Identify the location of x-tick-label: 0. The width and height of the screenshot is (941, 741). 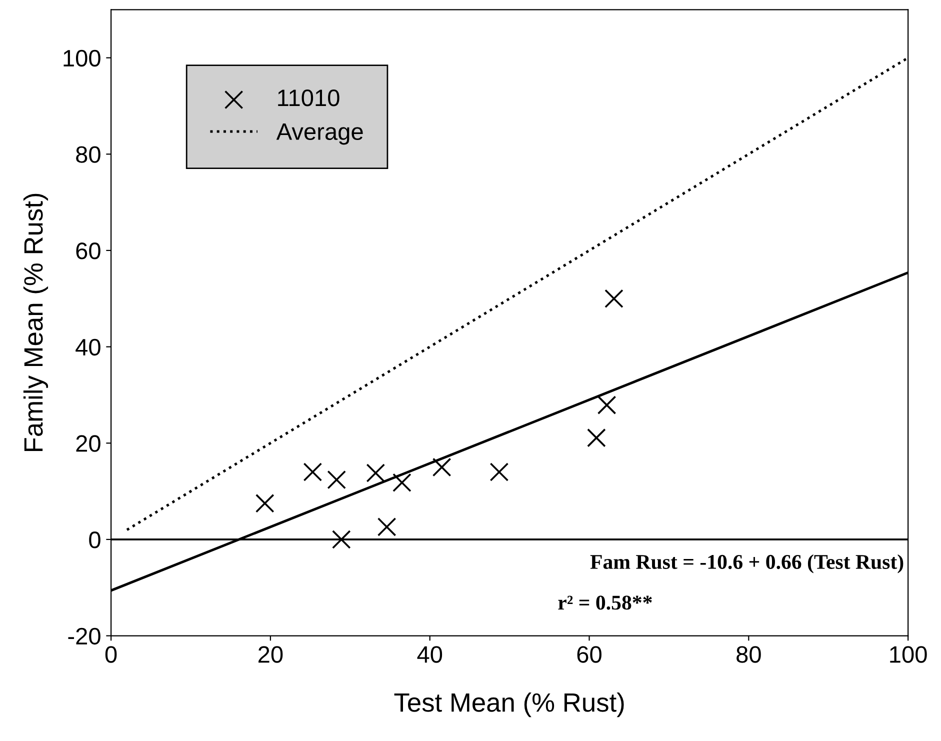
(111, 654).